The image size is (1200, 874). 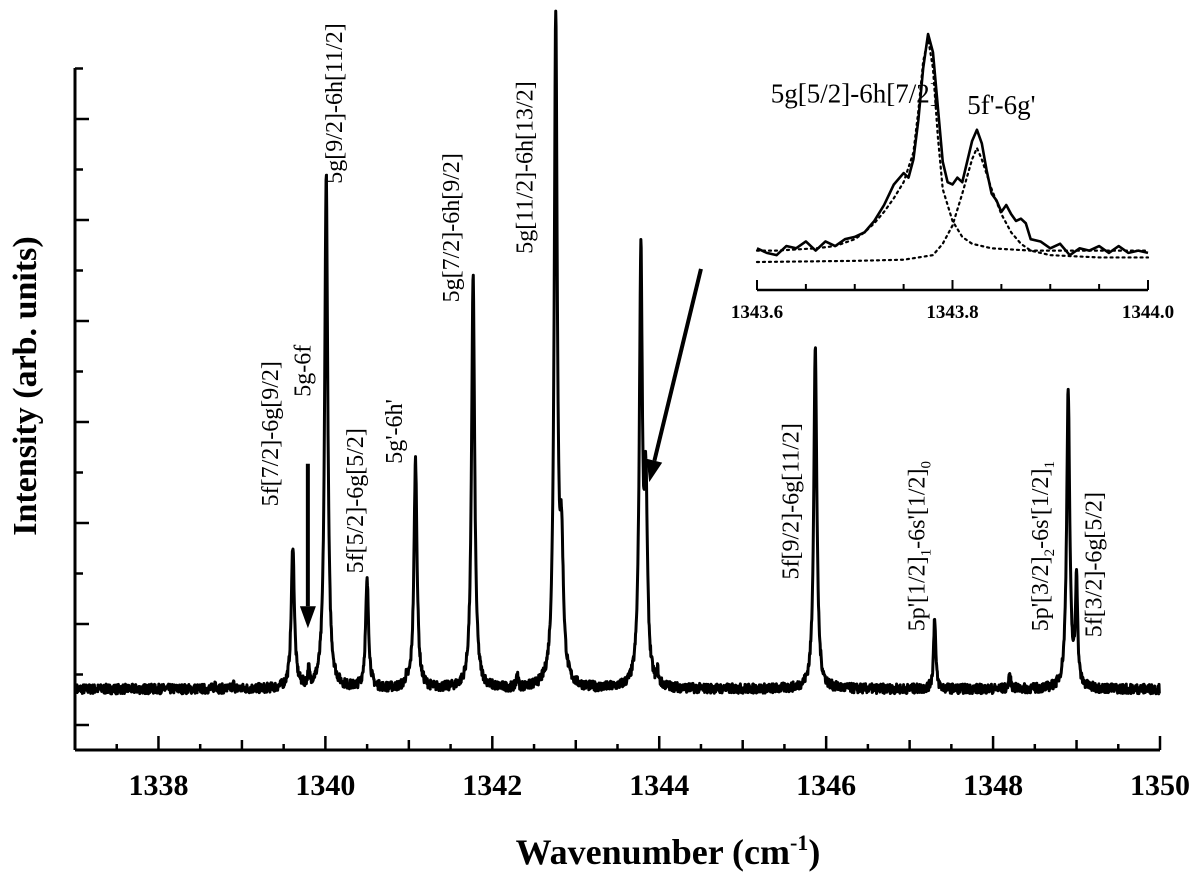 What do you see at coordinates (993, 785) in the screenshot?
I see `x-tick-label: 1348` at bounding box center [993, 785].